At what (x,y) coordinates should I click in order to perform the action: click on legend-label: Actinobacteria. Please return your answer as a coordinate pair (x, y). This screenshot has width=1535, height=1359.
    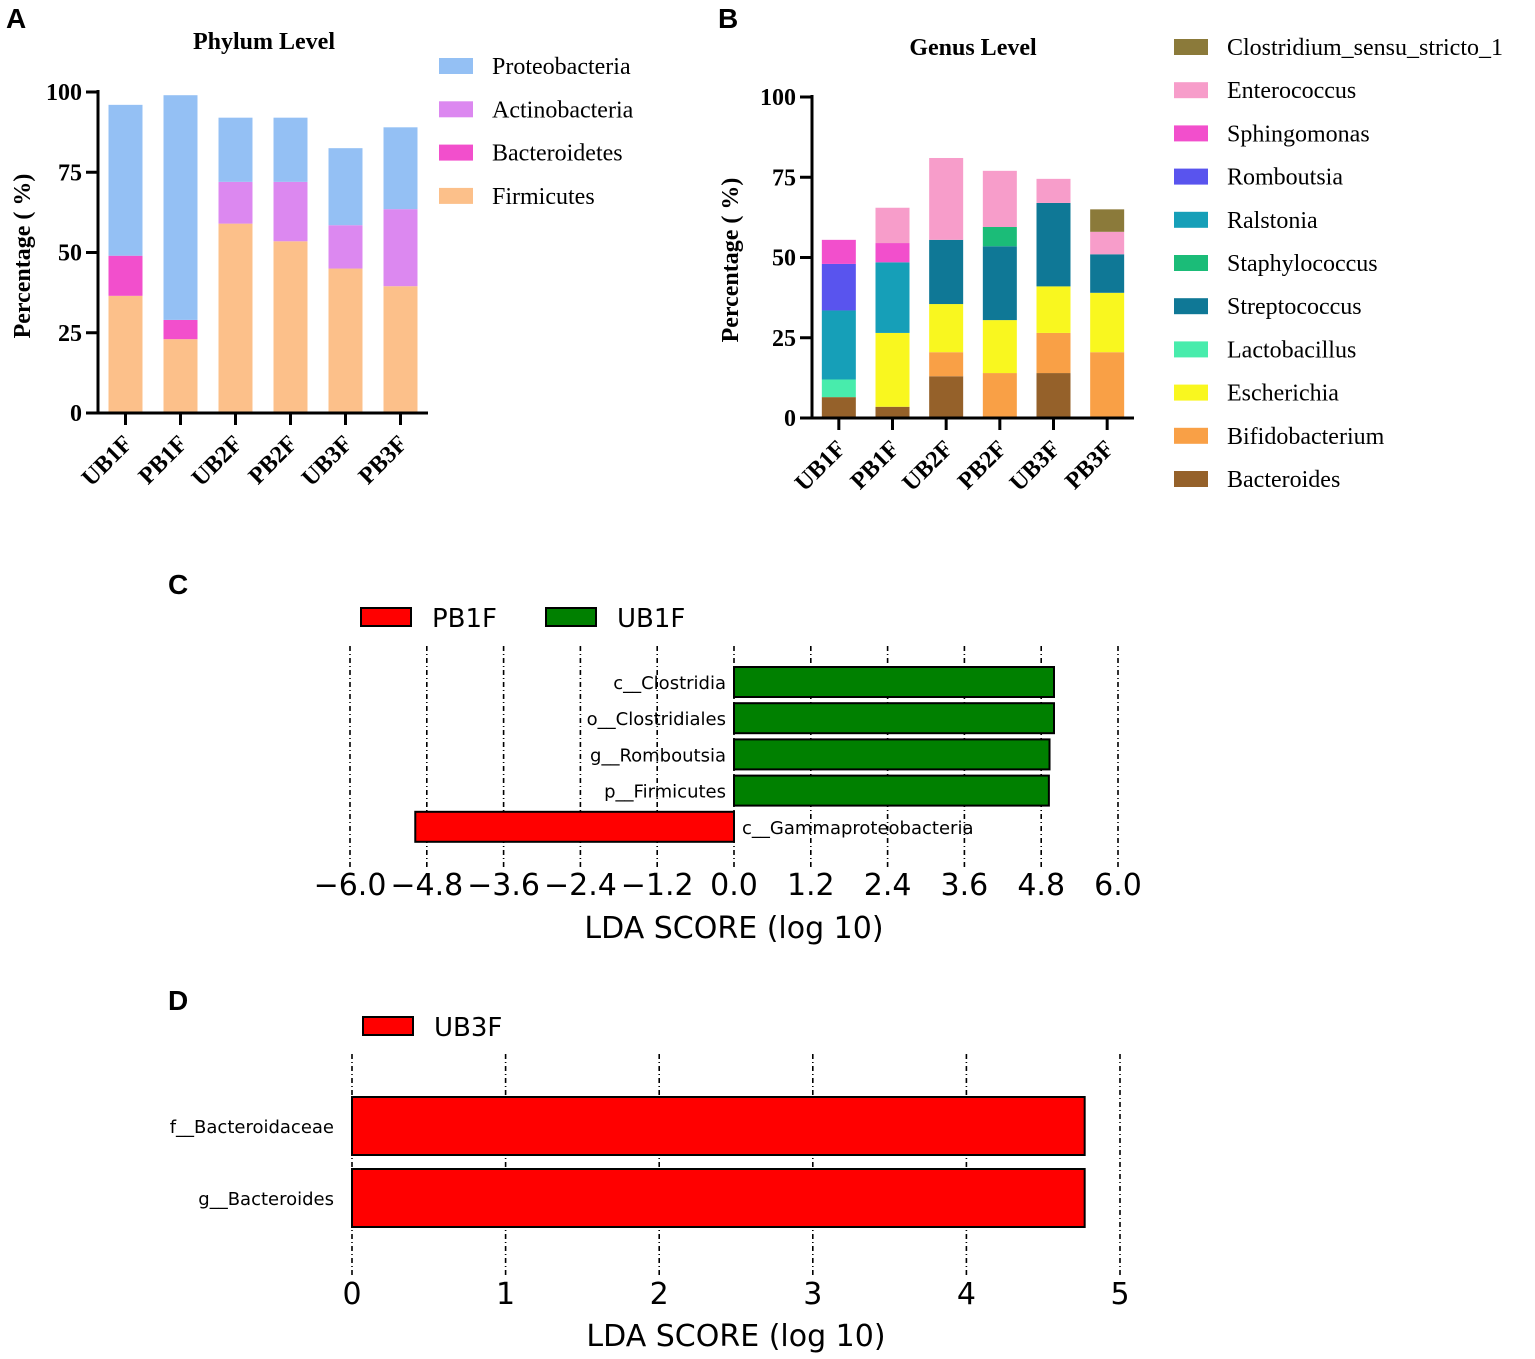
    Looking at the image, I should click on (563, 110).